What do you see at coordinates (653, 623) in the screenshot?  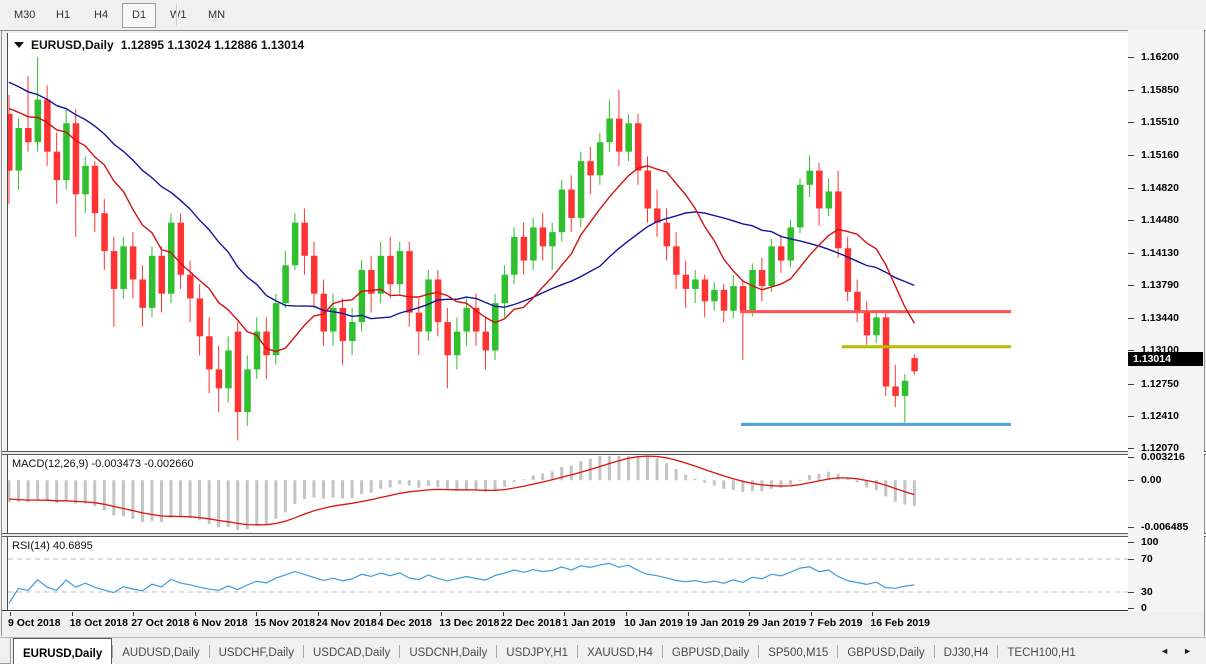 I see `date-axis-label: 10 Jan 2019` at bounding box center [653, 623].